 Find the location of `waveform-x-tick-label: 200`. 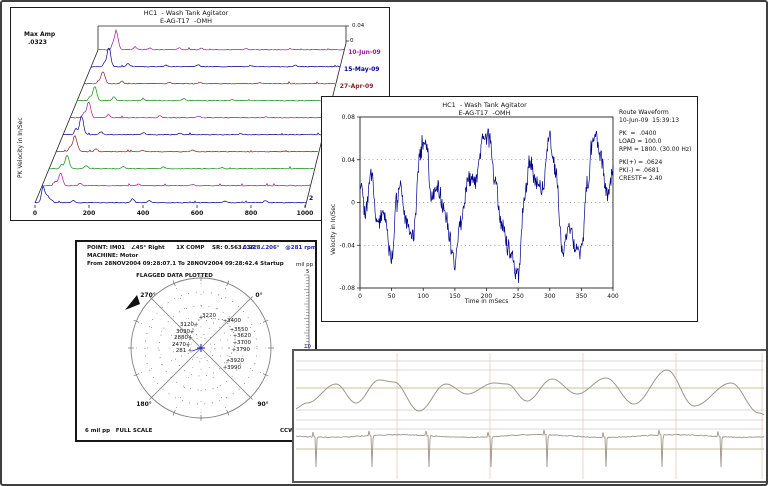

waveform-x-tick-label: 200 is located at coordinates (487, 296).